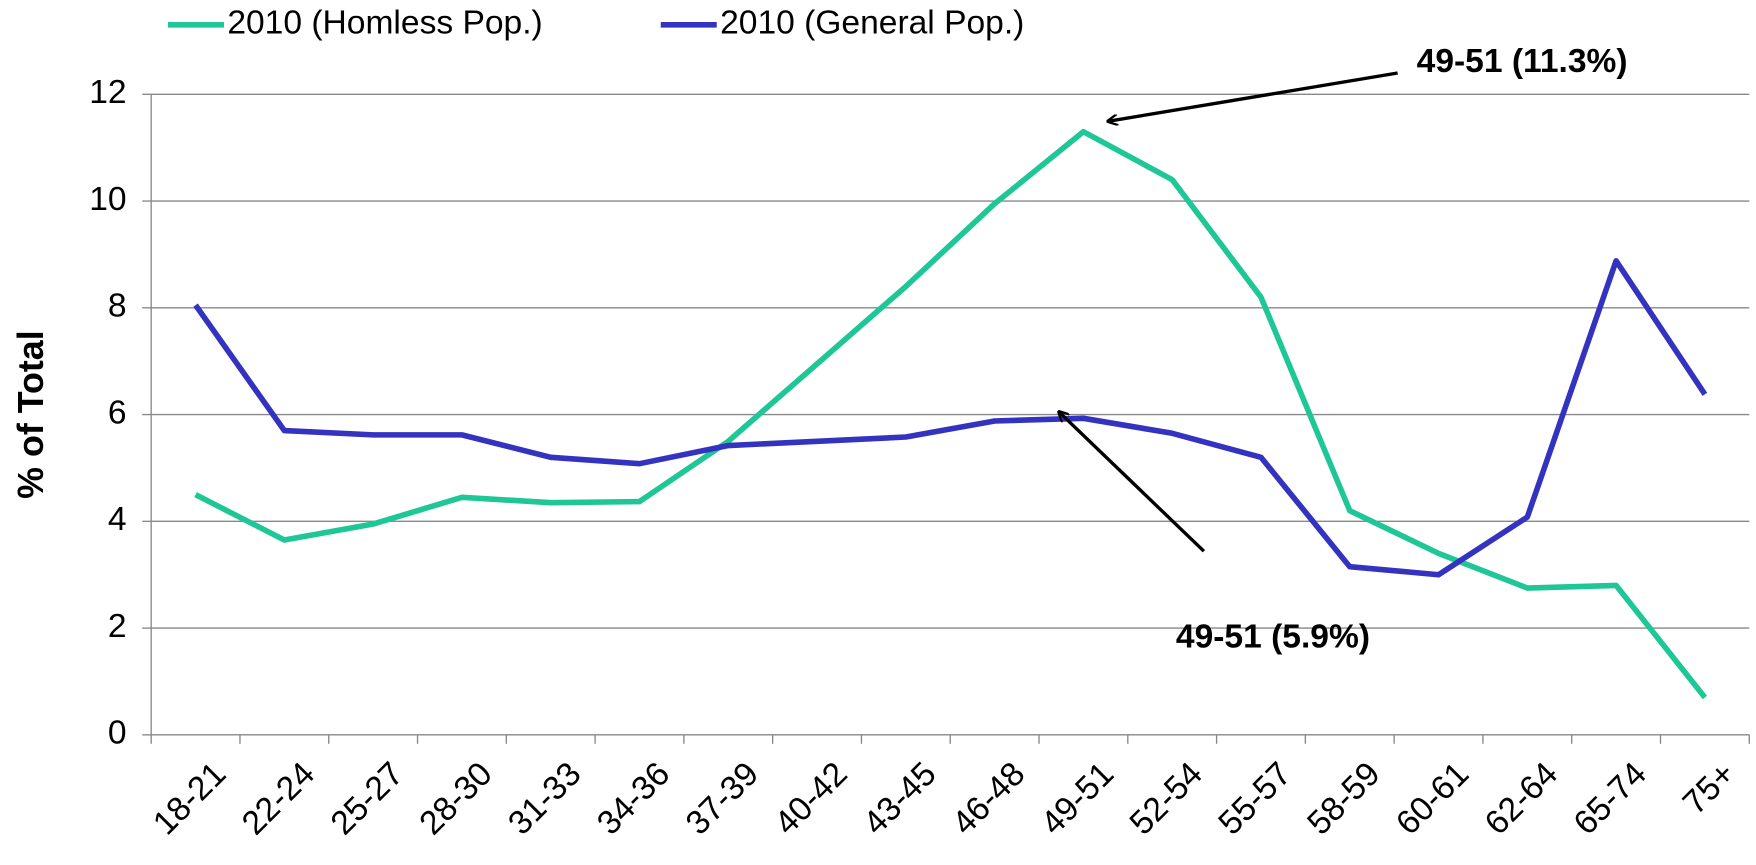 The height and width of the screenshot is (865, 1756). I want to click on legend-label: 2010 (General Pop.), so click(872, 23).